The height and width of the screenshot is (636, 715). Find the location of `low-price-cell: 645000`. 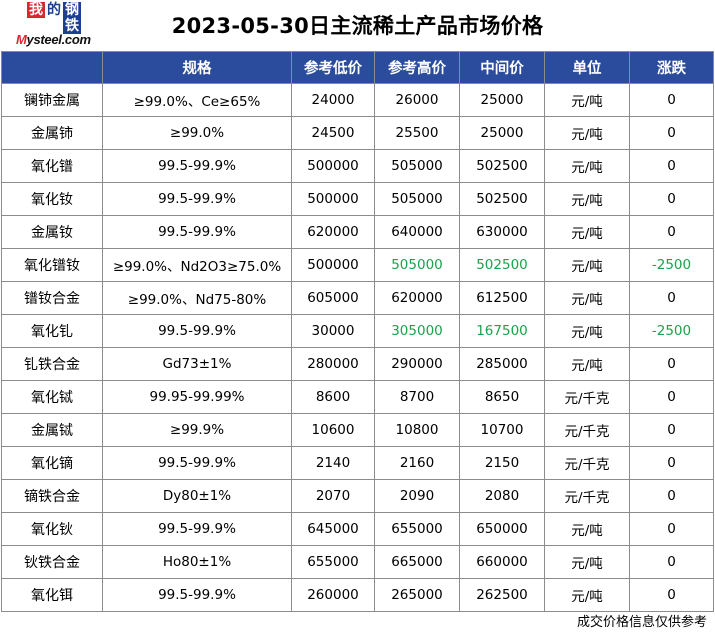

low-price-cell: 645000 is located at coordinates (333, 529).